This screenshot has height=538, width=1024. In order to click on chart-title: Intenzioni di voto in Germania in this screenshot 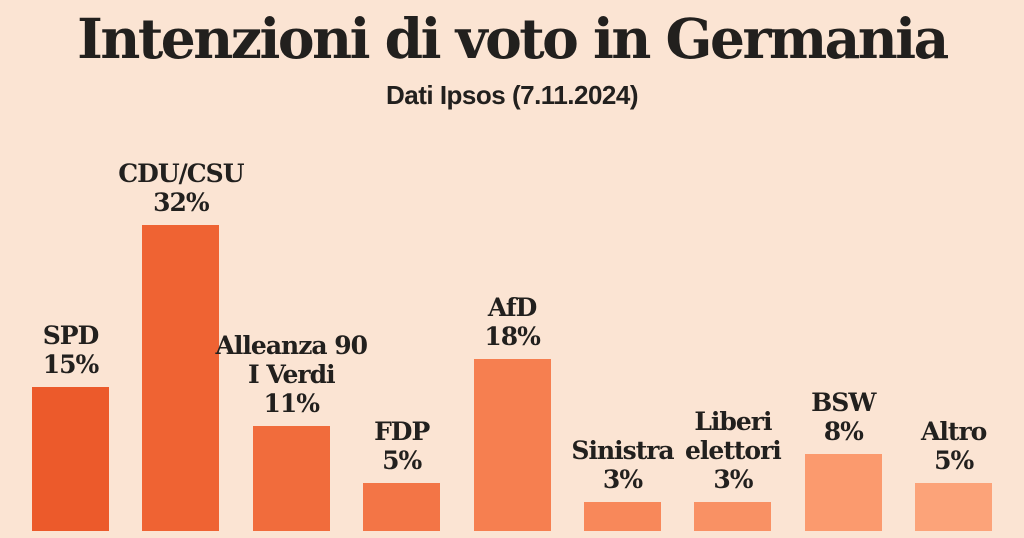, I will do `click(513, 38)`.